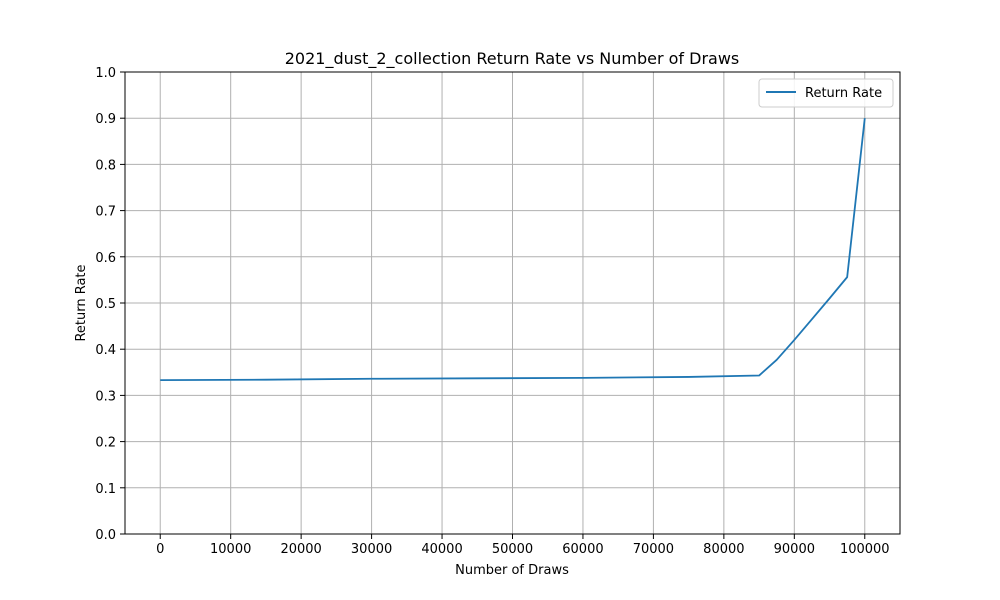 Image resolution: width=1000 pixels, height=600 pixels. I want to click on y-tick-label: 0.8, so click(105, 165).